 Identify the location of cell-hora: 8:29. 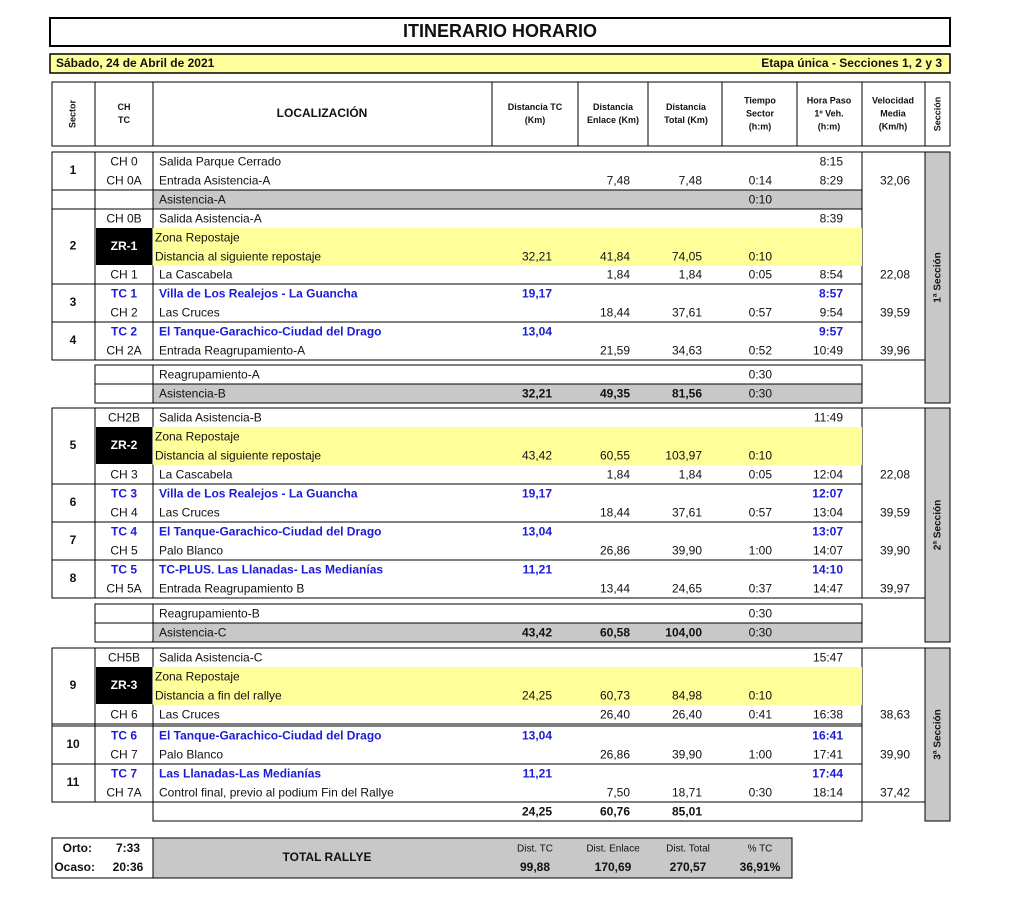
(832, 181).